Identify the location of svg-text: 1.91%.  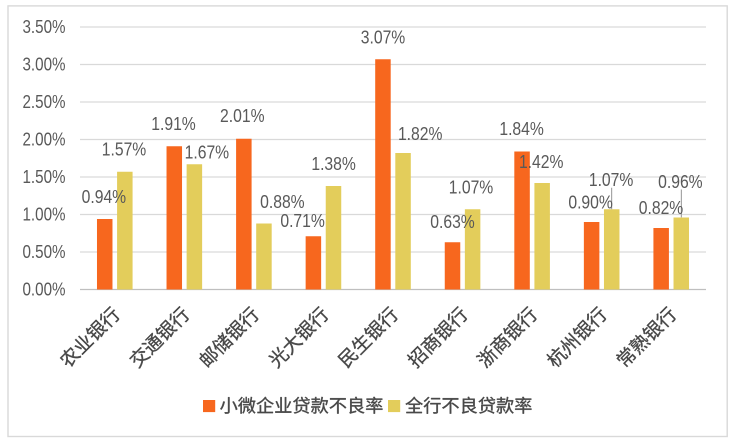
(173, 124).